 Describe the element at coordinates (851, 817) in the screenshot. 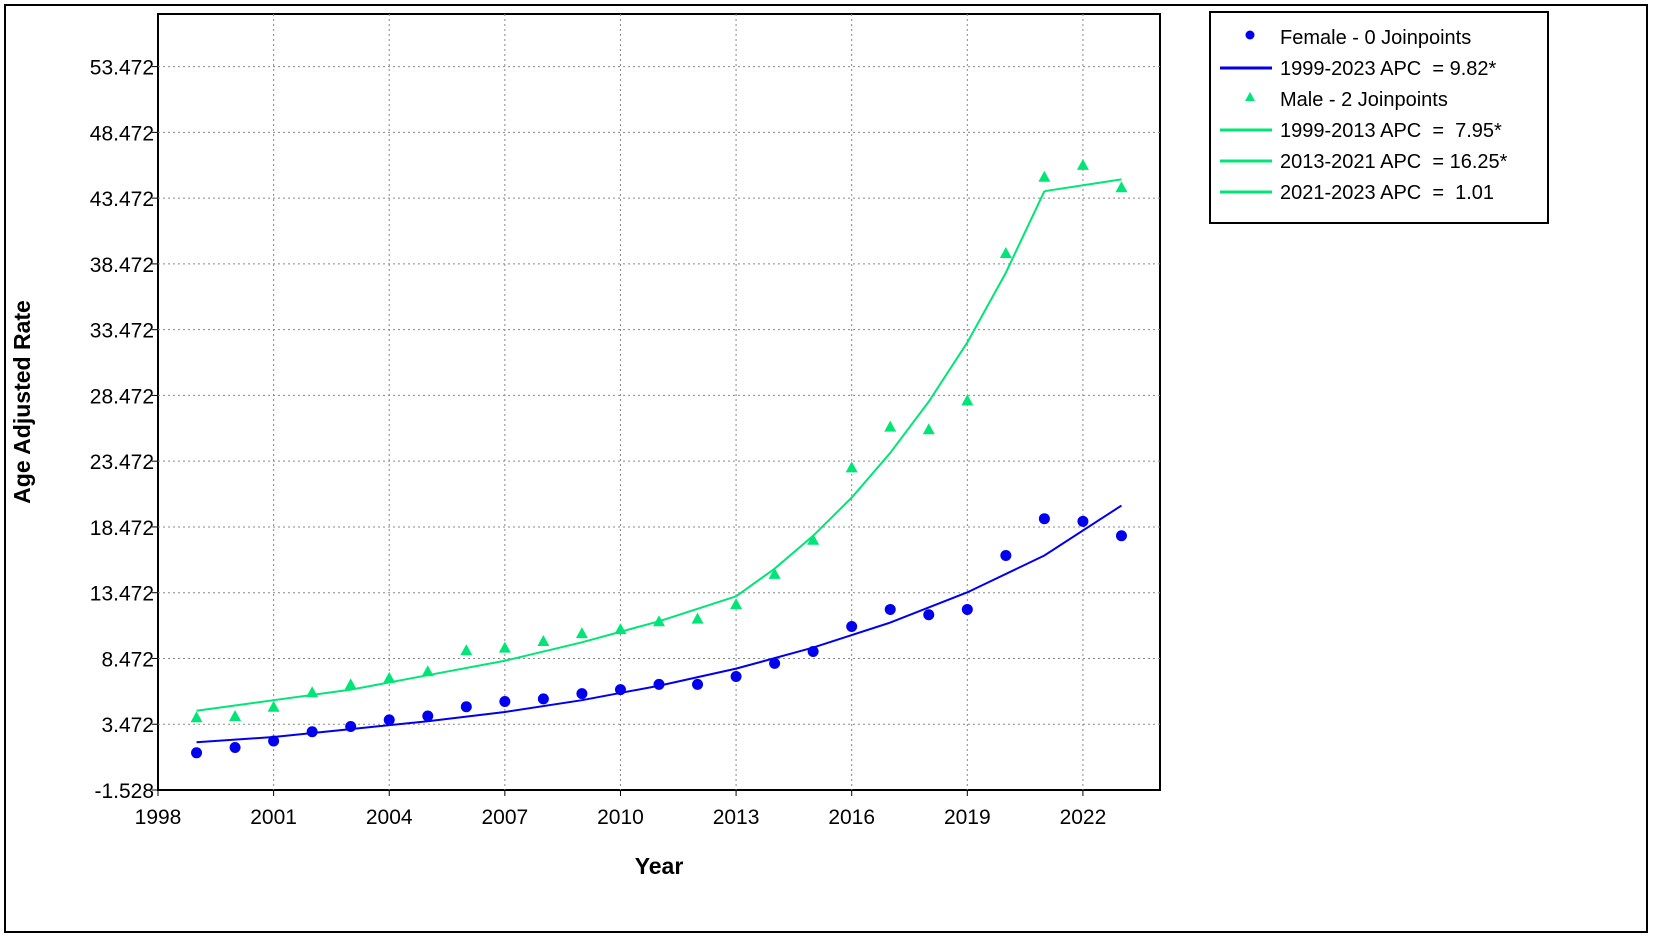

I see `x-tick-label: 2016` at that location.